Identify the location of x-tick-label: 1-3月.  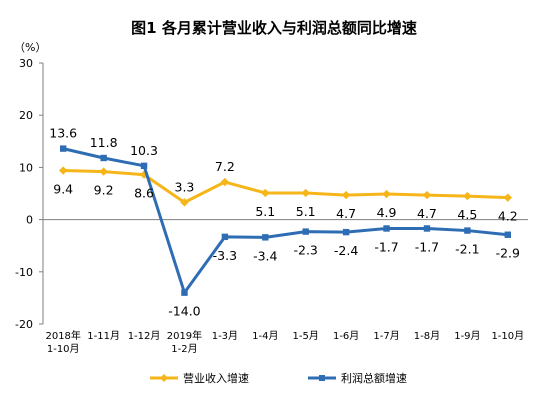
(225, 336).